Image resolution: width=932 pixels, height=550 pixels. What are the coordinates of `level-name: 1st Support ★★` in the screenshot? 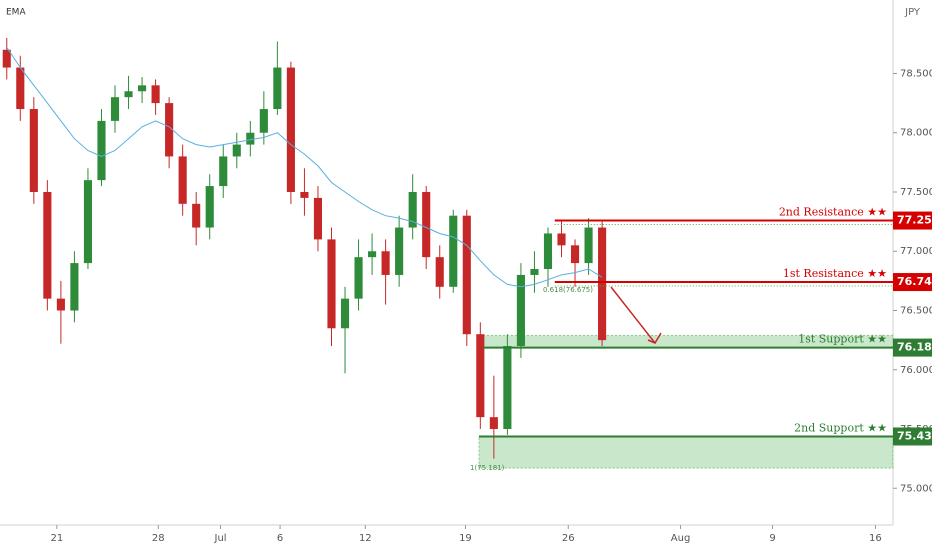 It's located at (842, 339).